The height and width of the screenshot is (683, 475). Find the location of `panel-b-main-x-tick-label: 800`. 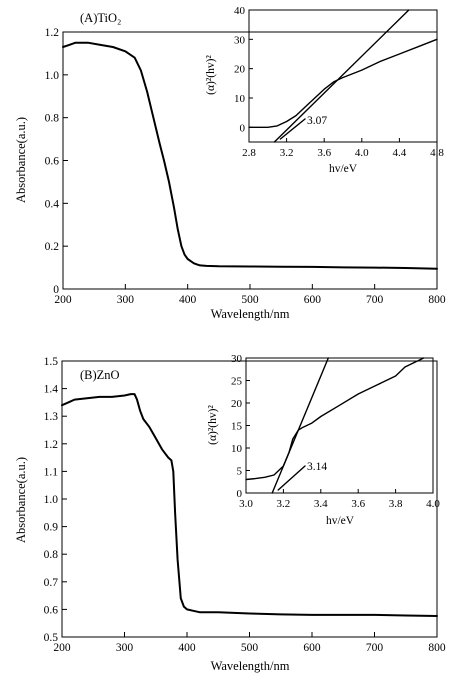

panel-b-main-x-tick-label: 800 is located at coordinates (437, 648).